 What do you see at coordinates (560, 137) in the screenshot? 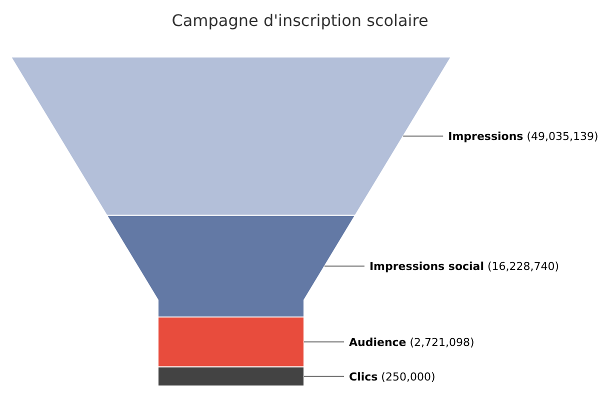
I see `data-label: (49,035,139)` at bounding box center [560, 137].